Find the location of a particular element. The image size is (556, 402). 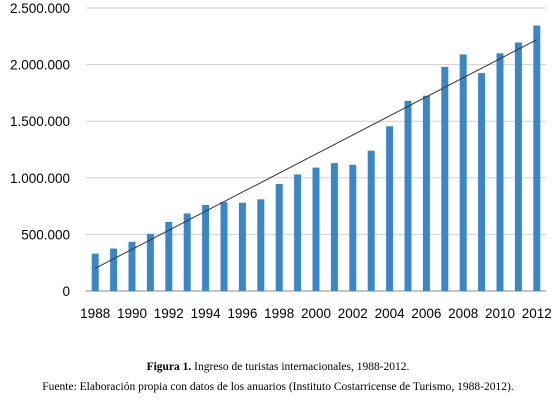

x-tick-label: 2000 is located at coordinates (316, 313).